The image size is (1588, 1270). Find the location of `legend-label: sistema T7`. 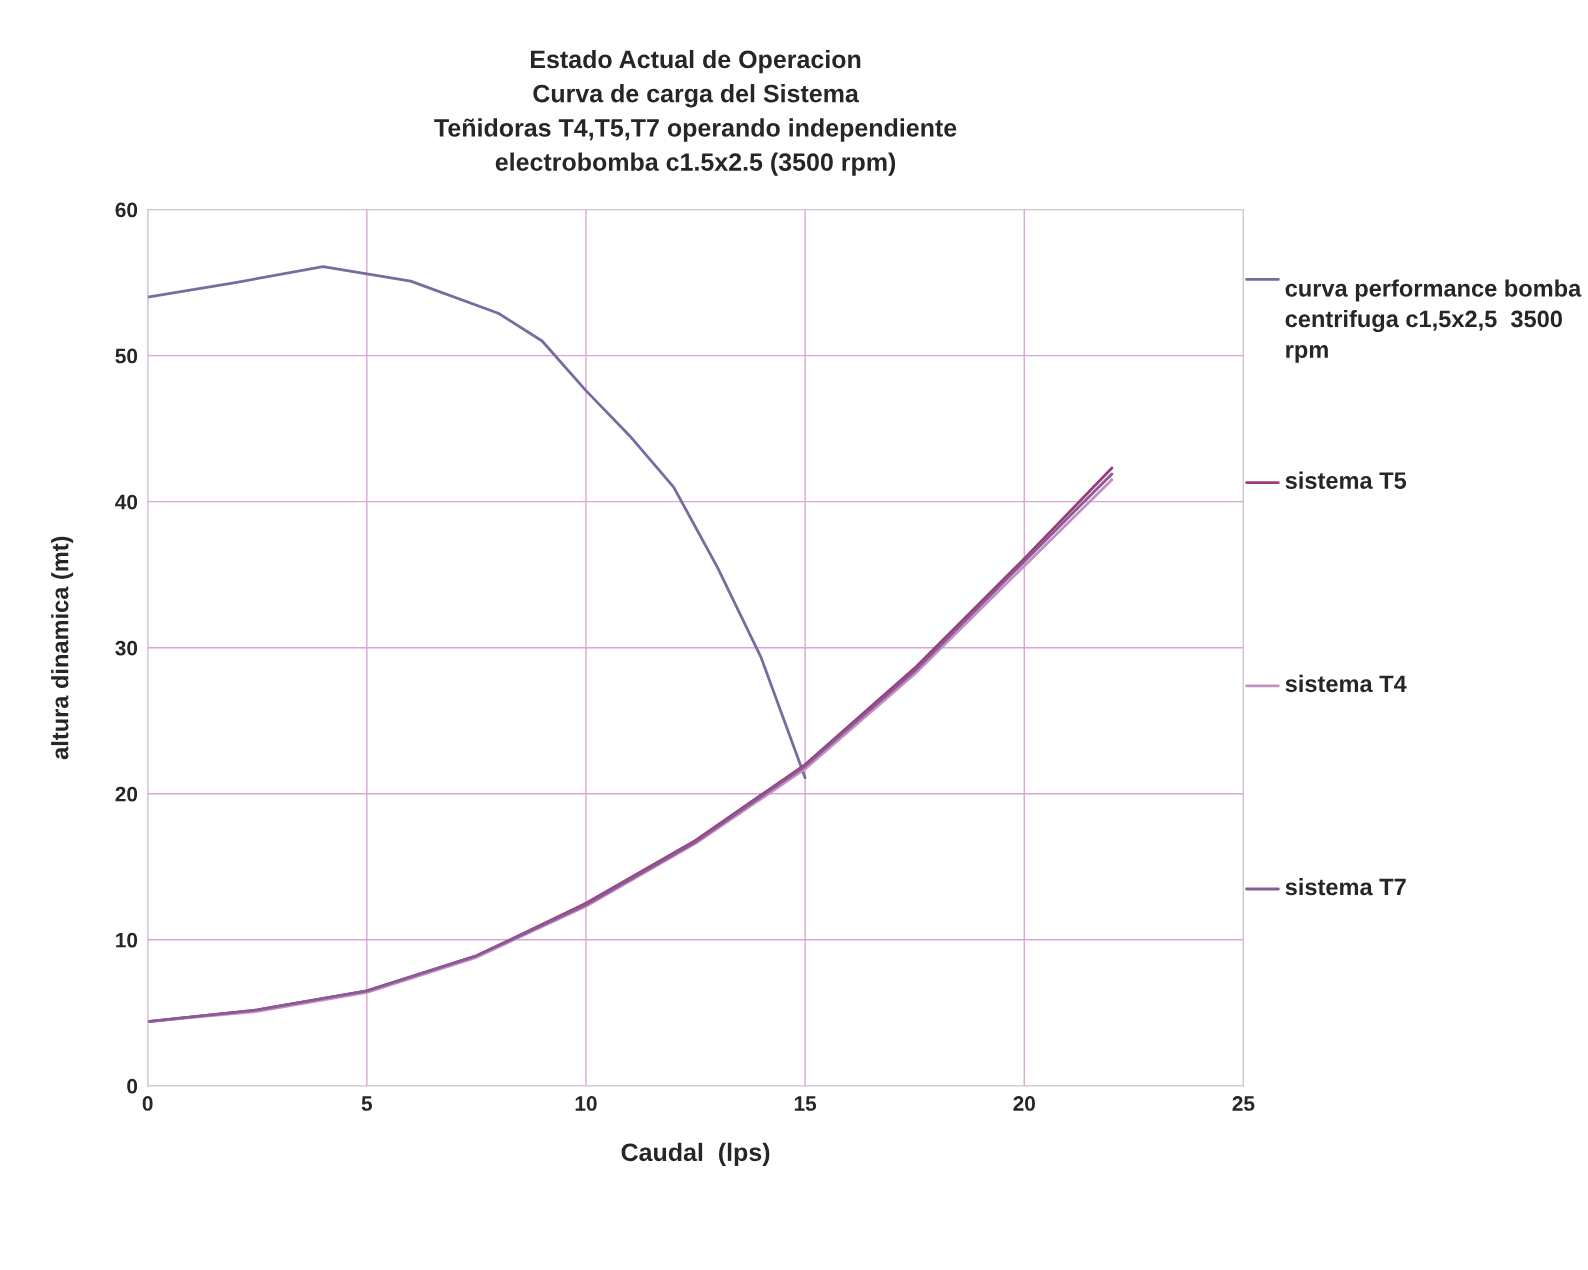

legend-label: sistema T7 is located at coordinates (1345, 886).